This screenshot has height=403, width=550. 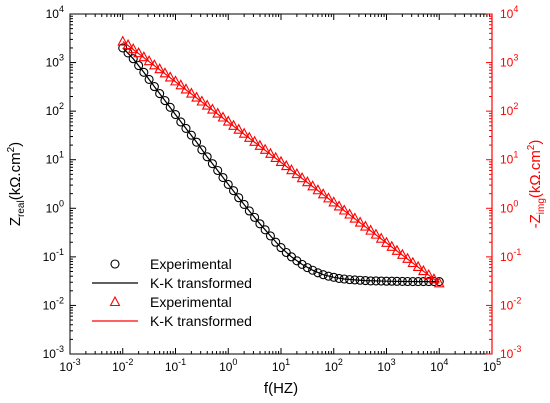 What do you see at coordinates (510, 255) in the screenshot?
I see `y-right-tick-label: 10⁻¹` at bounding box center [510, 255].